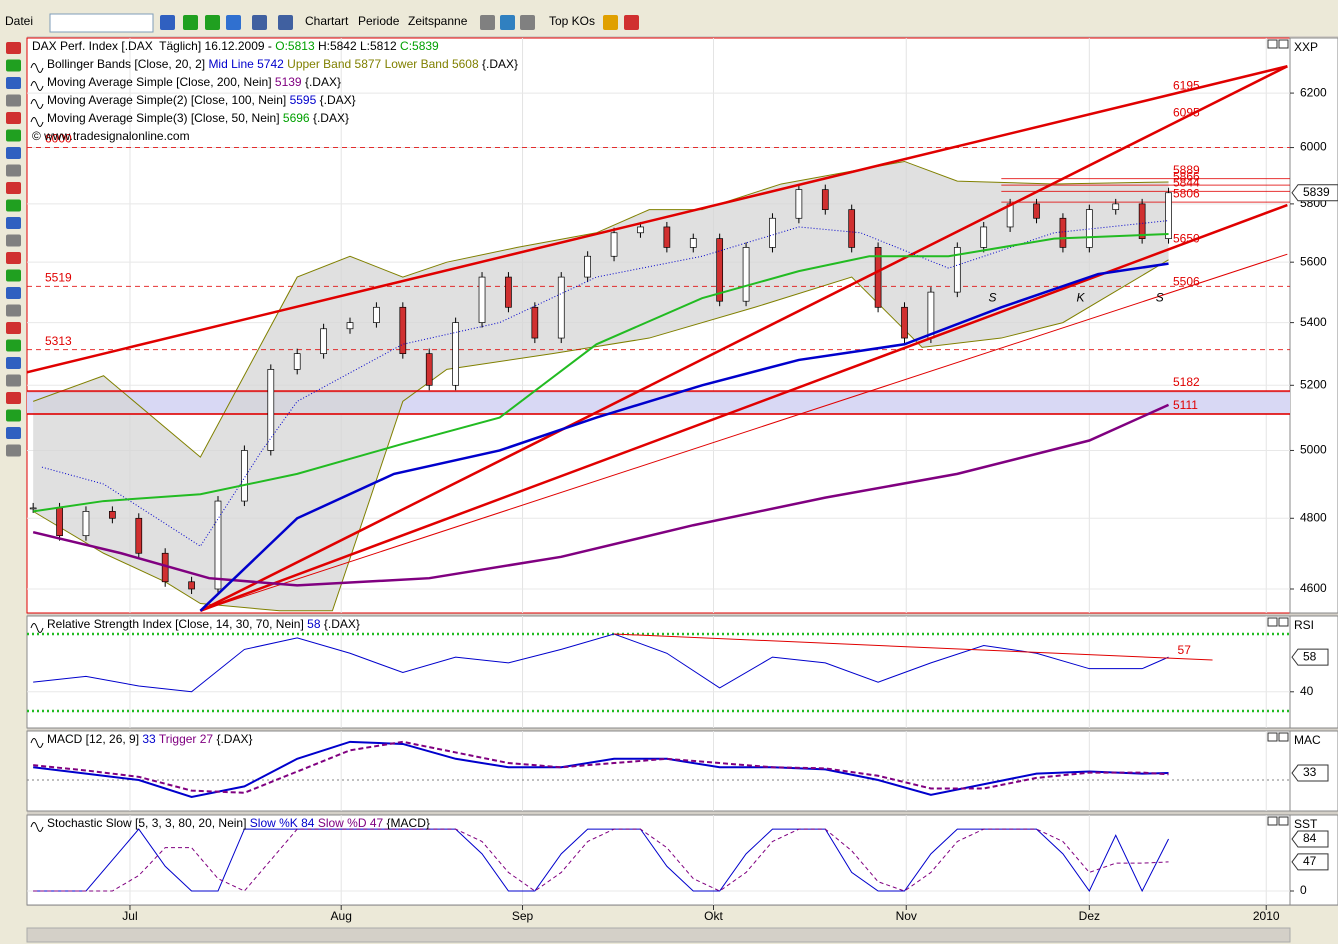 The image size is (1338, 944). I want to click on legend-segment: Mid Line 5742, so click(246, 64).